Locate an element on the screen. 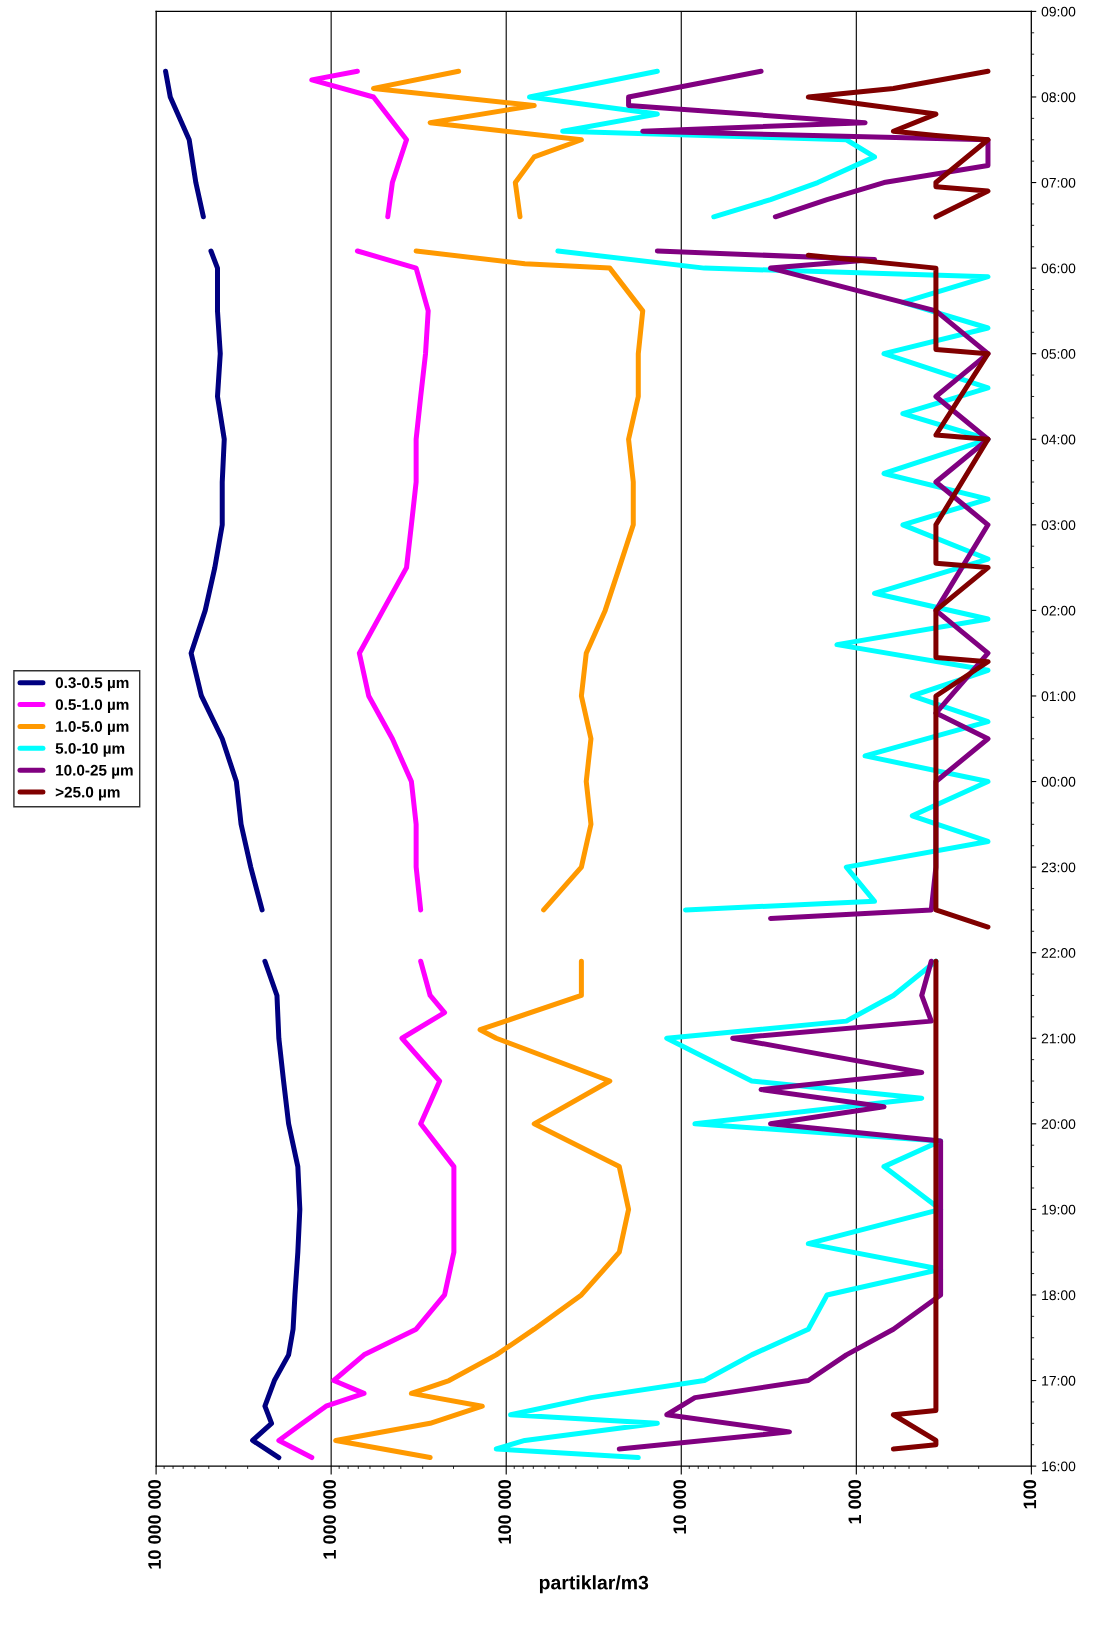  y-tick-label: 06:00 is located at coordinates (1058, 268).